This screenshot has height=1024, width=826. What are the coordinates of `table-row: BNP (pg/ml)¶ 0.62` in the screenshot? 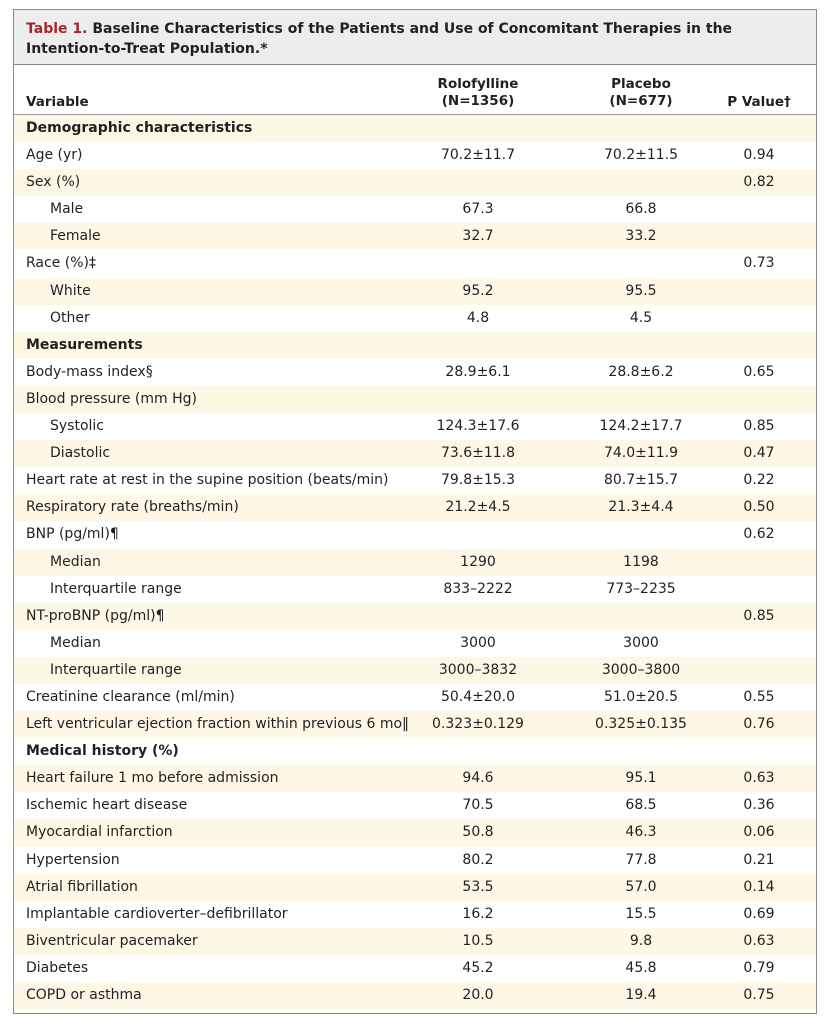 It's located at (415, 534).